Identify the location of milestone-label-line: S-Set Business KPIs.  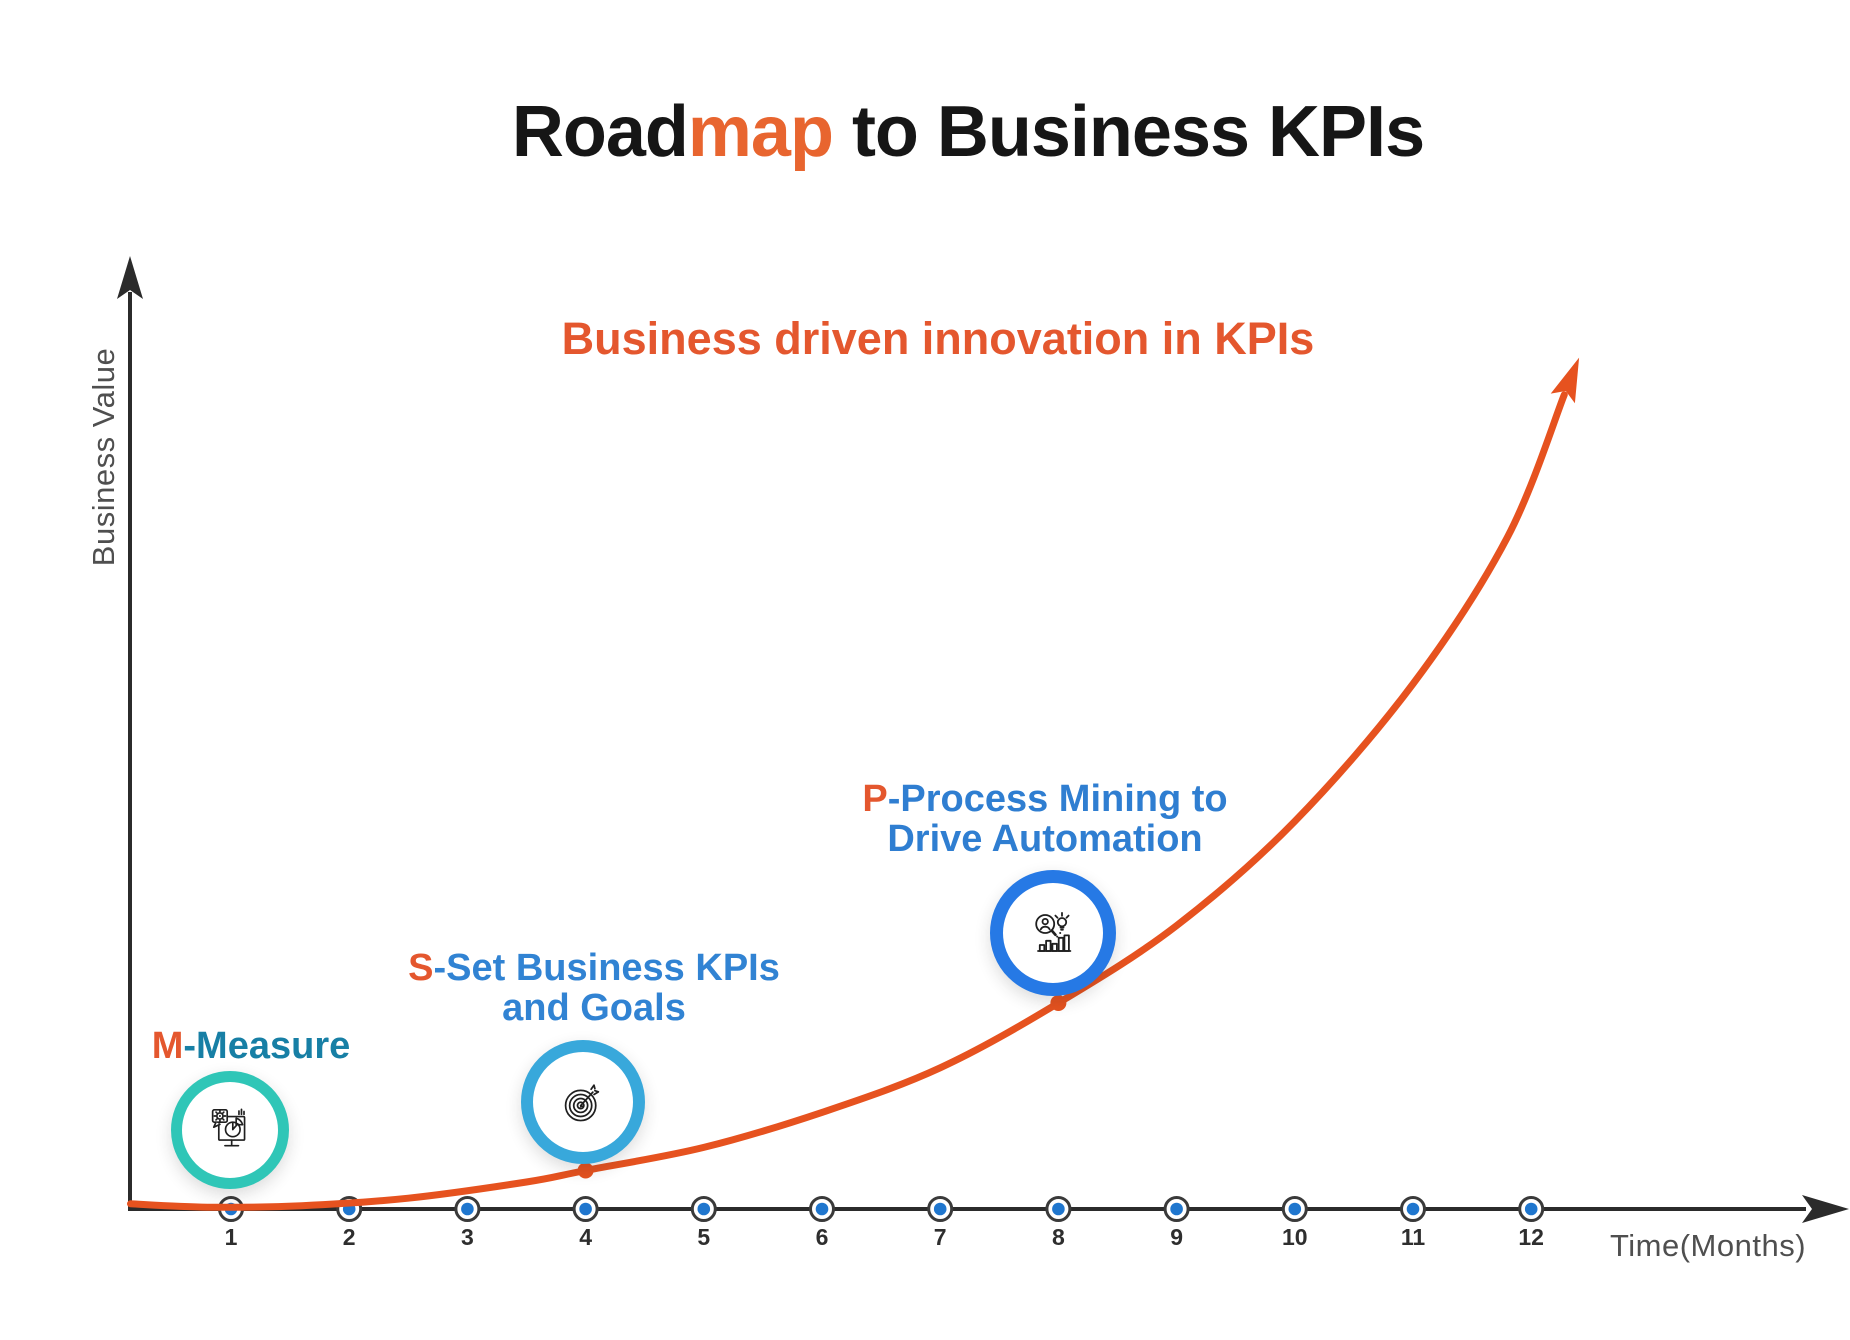
(594, 968).